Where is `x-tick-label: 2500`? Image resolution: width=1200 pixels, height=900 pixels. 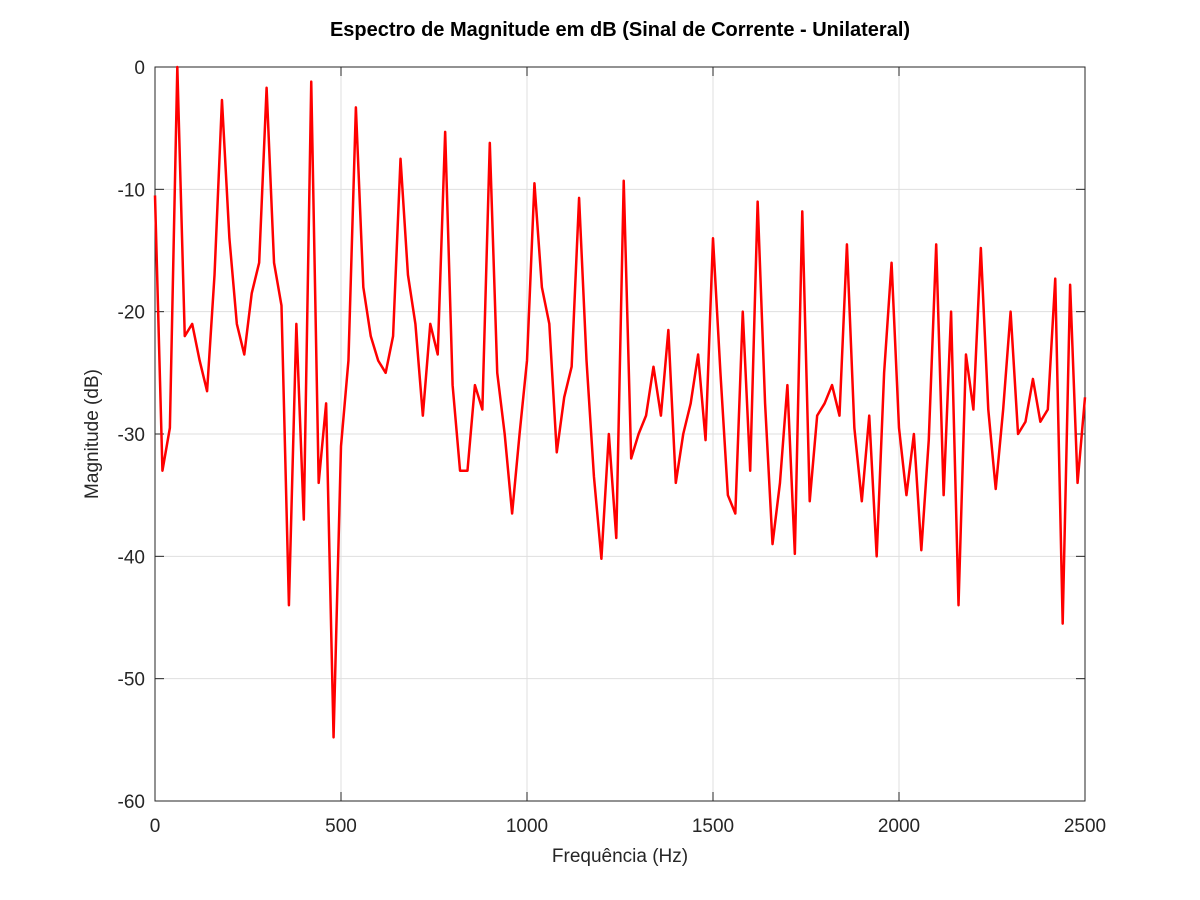 x-tick-label: 2500 is located at coordinates (1085, 826).